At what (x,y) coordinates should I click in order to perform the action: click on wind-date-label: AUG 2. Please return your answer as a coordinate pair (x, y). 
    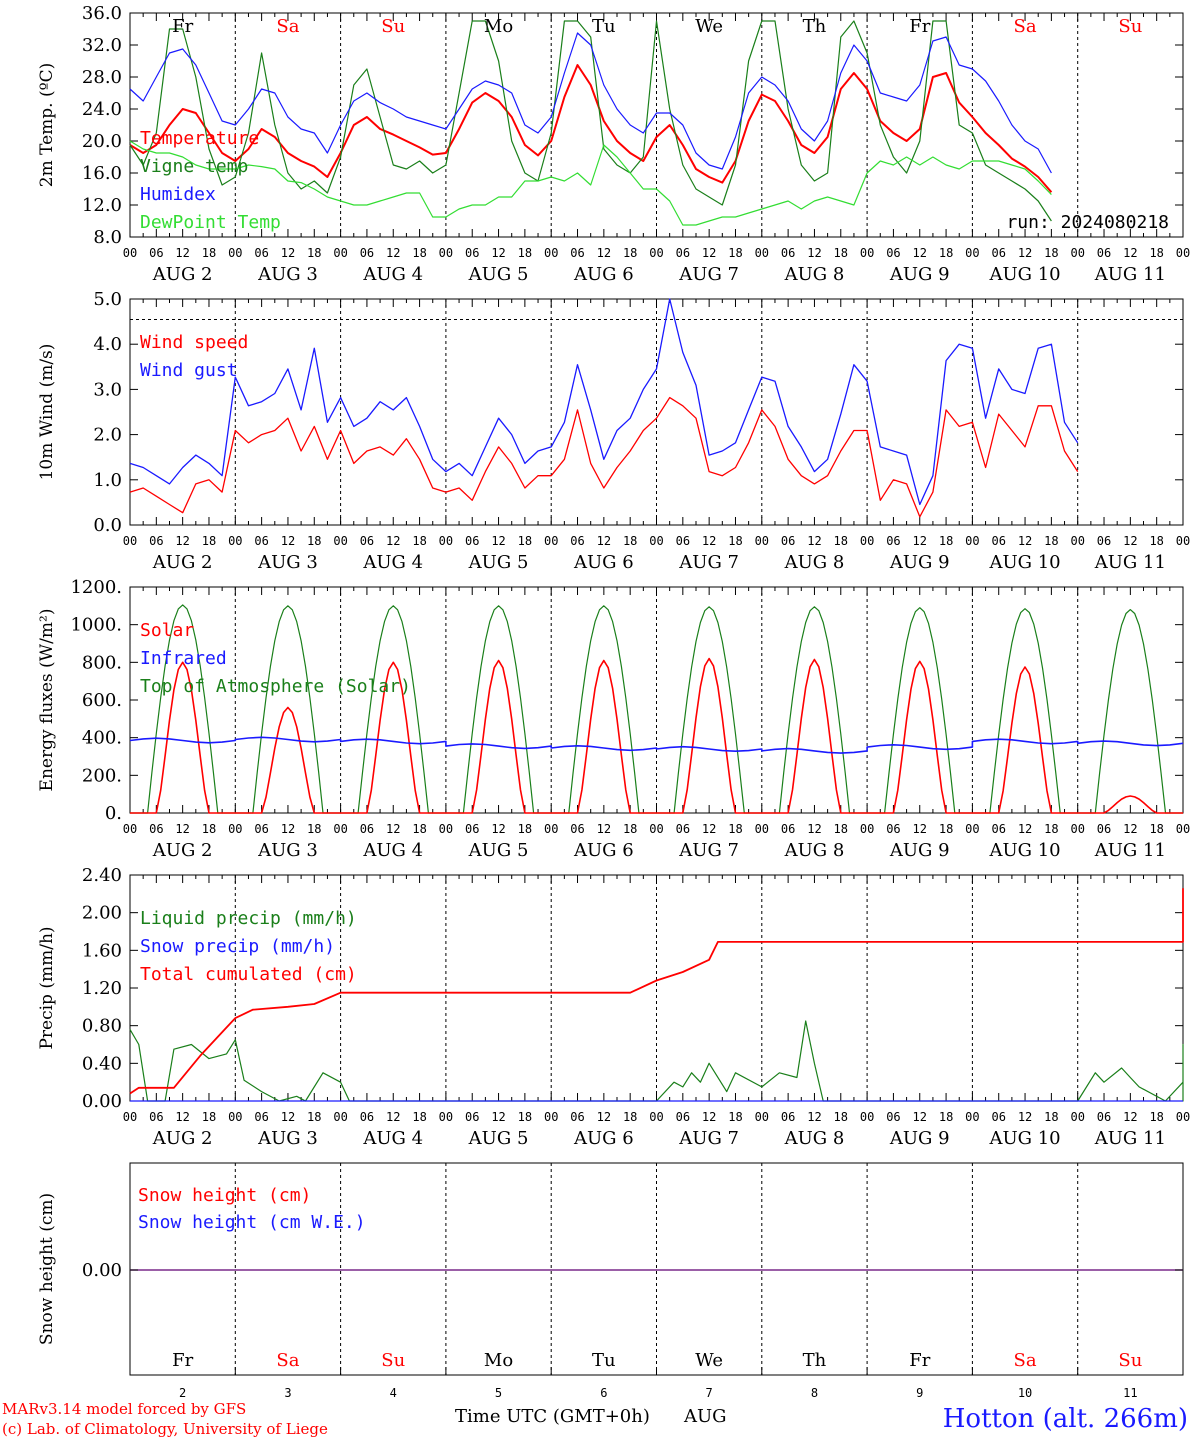
    Looking at the image, I should click on (182, 562).